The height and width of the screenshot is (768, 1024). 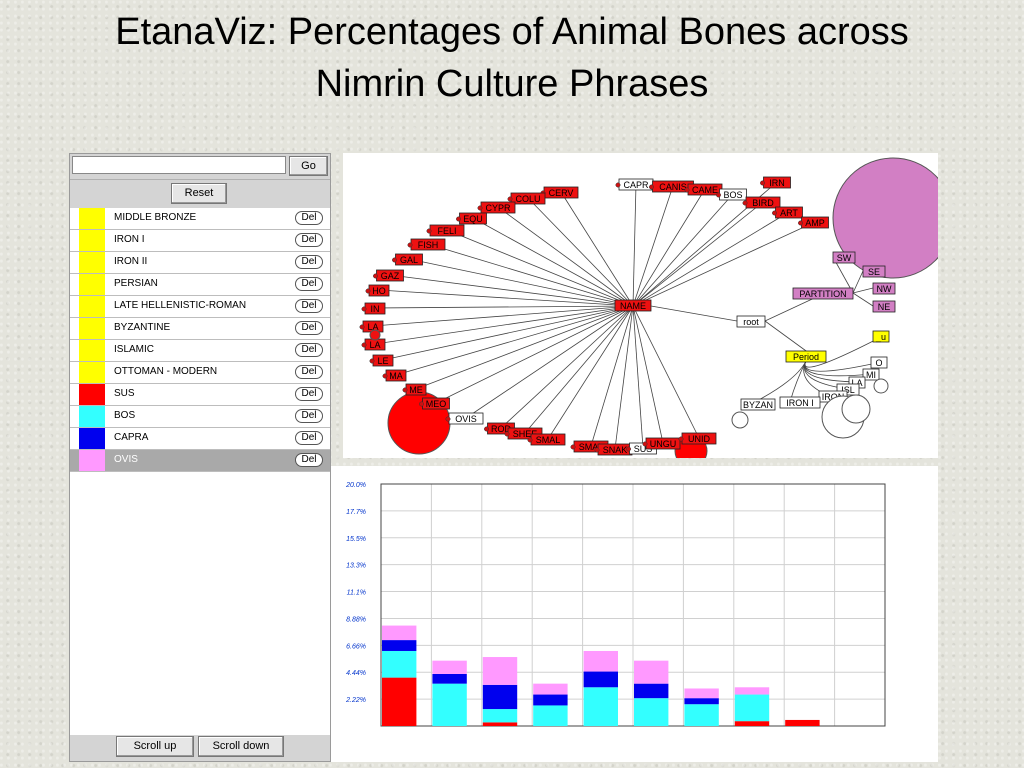 What do you see at coordinates (200, 461) in the screenshot?
I see `phrase-row: OVIS Del` at bounding box center [200, 461].